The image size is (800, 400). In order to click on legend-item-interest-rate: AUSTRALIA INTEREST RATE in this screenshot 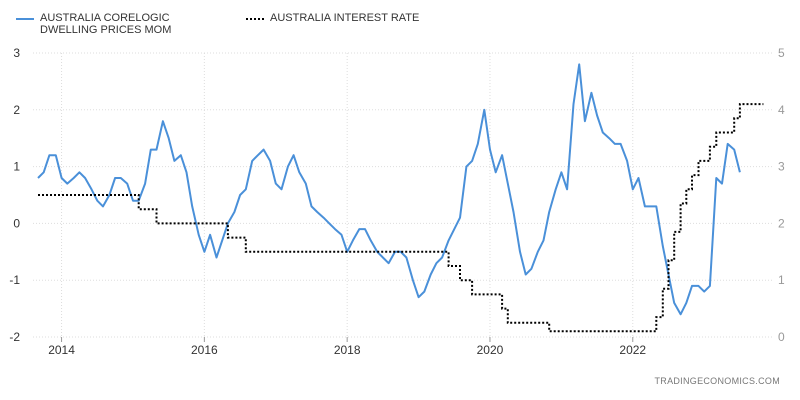, I will do `click(332, 24)`.